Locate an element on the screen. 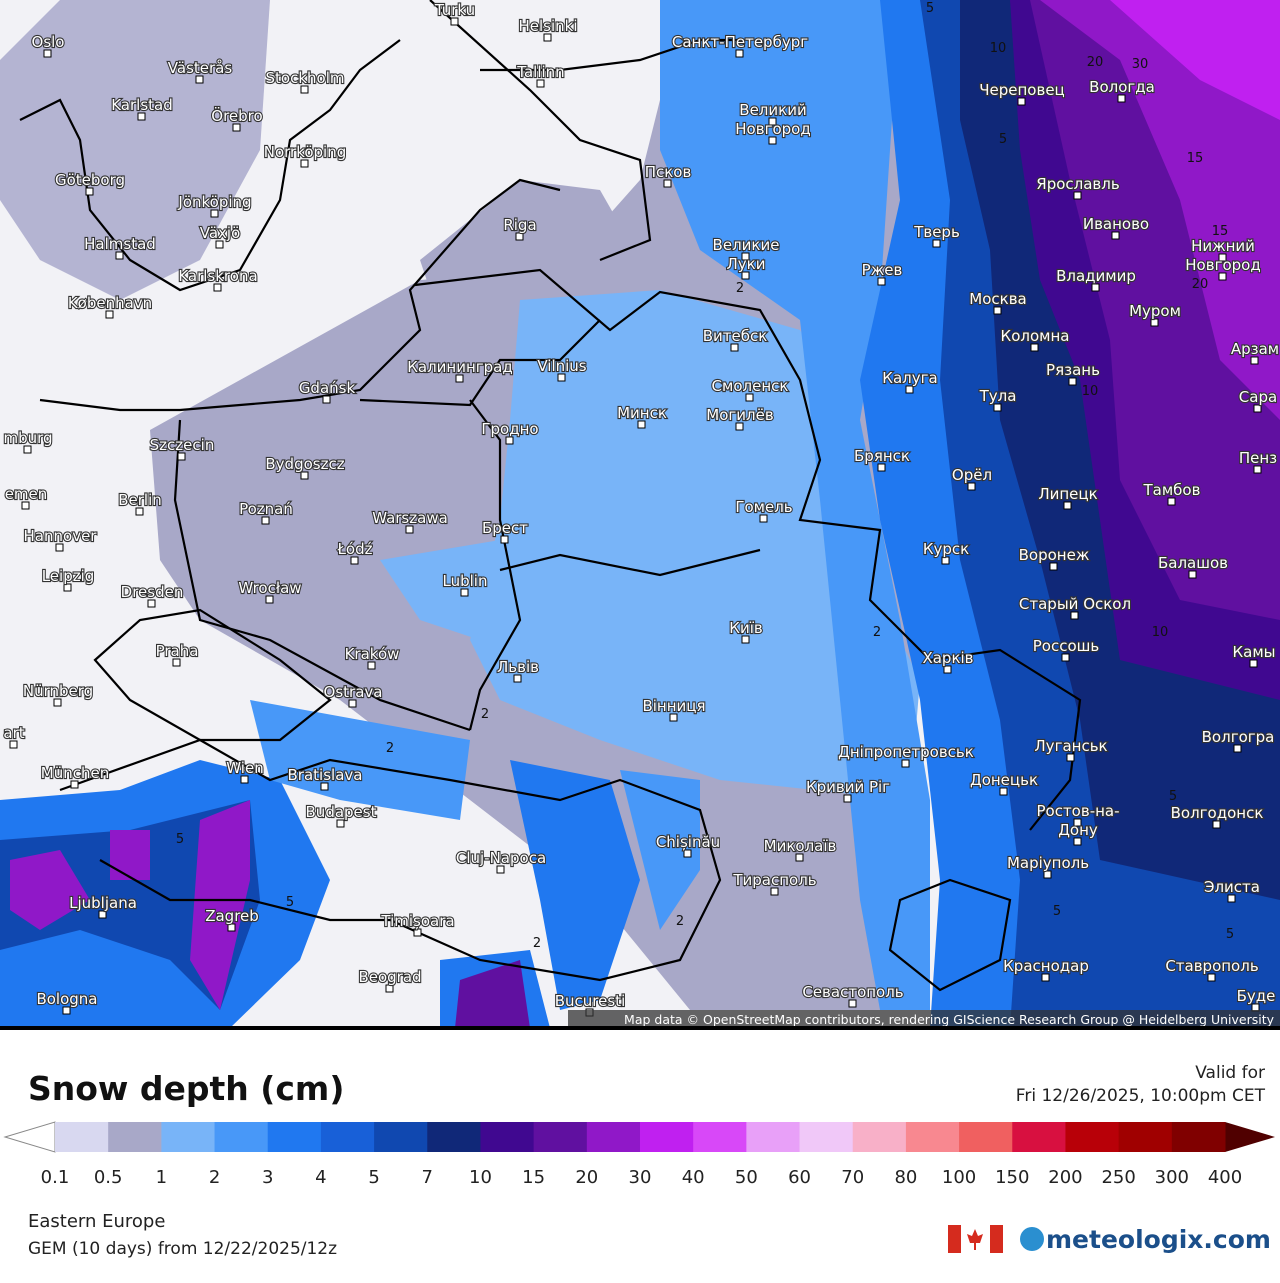  city-label: Гродно is located at coordinates (509, 429).